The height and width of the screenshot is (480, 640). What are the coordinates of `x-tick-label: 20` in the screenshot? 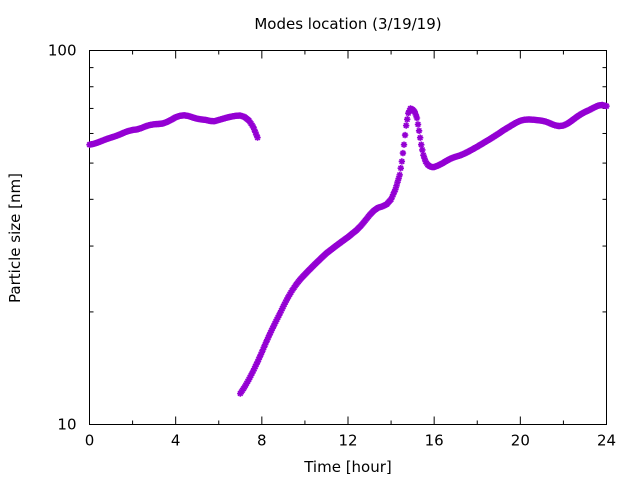 It's located at (520, 441).